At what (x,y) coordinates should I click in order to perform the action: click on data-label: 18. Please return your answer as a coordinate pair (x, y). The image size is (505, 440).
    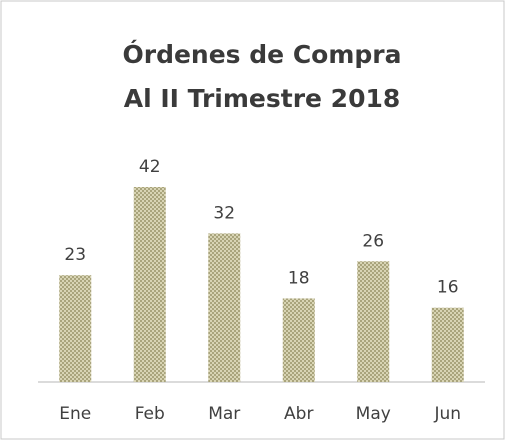
    Looking at the image, I should click on (299, 278).